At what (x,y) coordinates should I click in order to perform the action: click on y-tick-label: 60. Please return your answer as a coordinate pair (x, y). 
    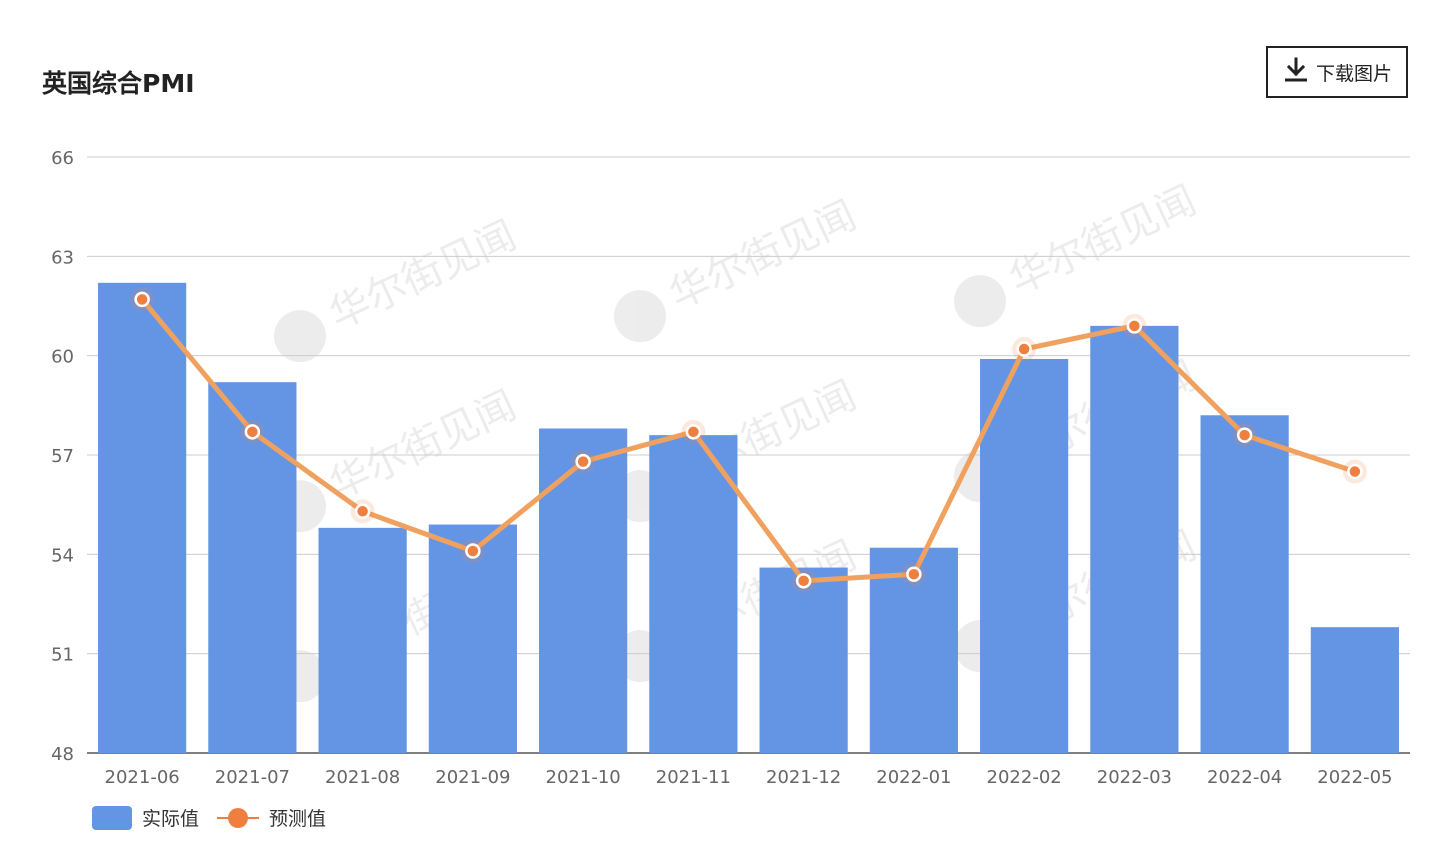
    Looking at the image, I should click on (62, 357).